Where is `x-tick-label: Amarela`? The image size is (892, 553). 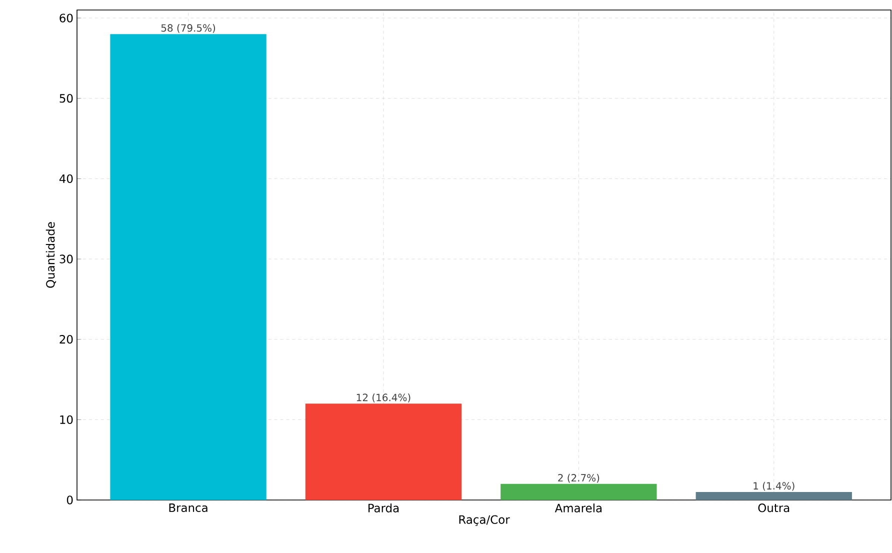 x-tick-label: Amarela is located at coordinates (578, 508).